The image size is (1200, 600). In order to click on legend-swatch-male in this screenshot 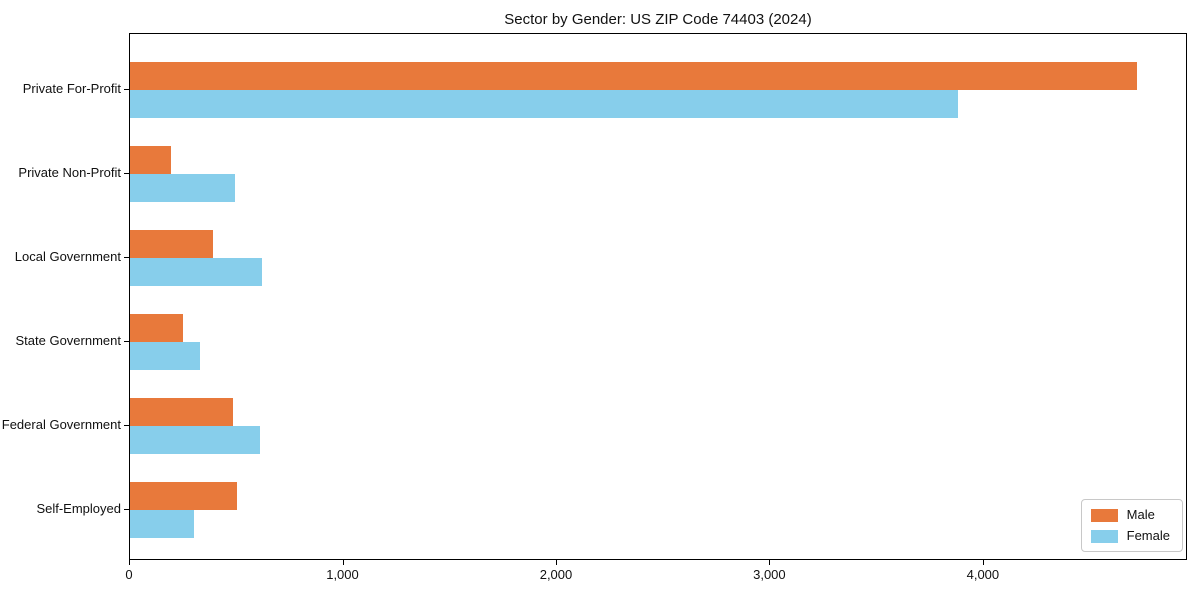, I will do `click(1104, 515)`.